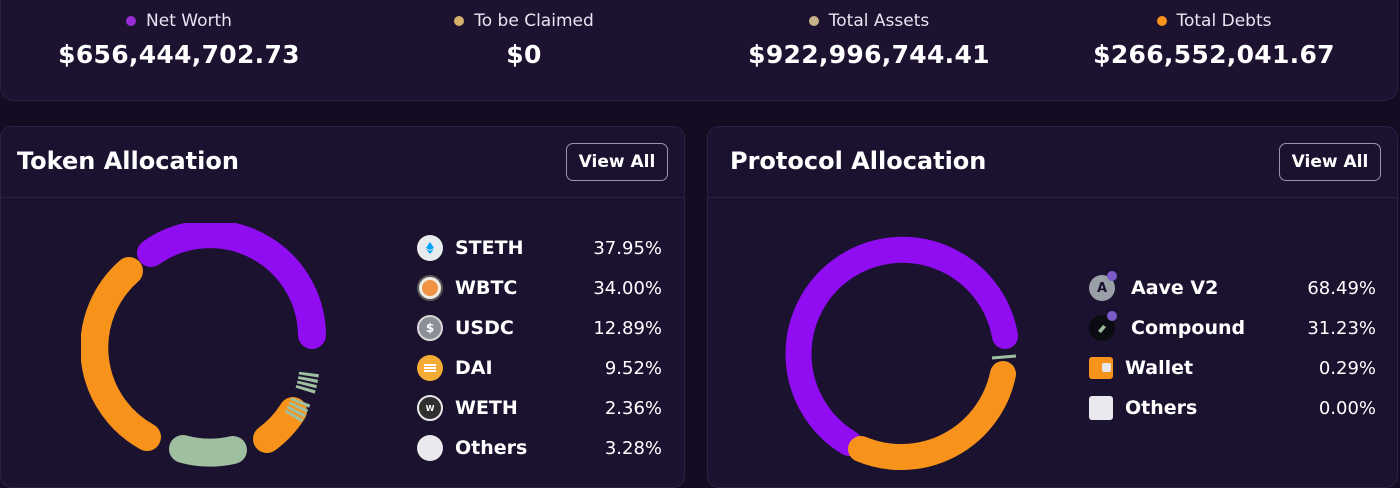 The width and height of the screenshot is (1400, 488). Describe the element at coordinates (430, 408) in the screenshot. I see `weth-icon: W` at that location.